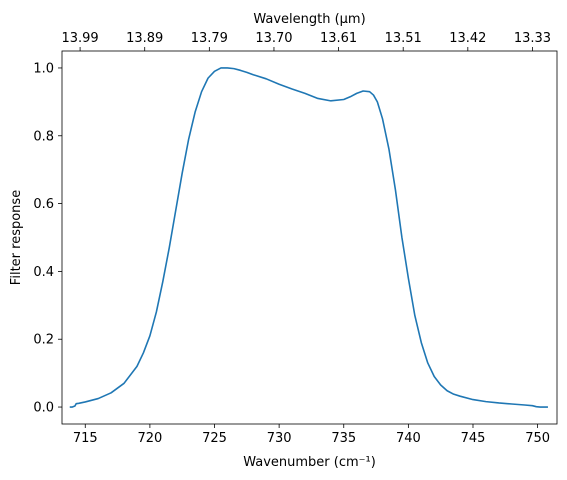 The image size is (567, 480). What do you see at coordinates (467, 38) in the screenshot?
I see `top-x-tick-label: 13.42` at bounding box center [467, 38].